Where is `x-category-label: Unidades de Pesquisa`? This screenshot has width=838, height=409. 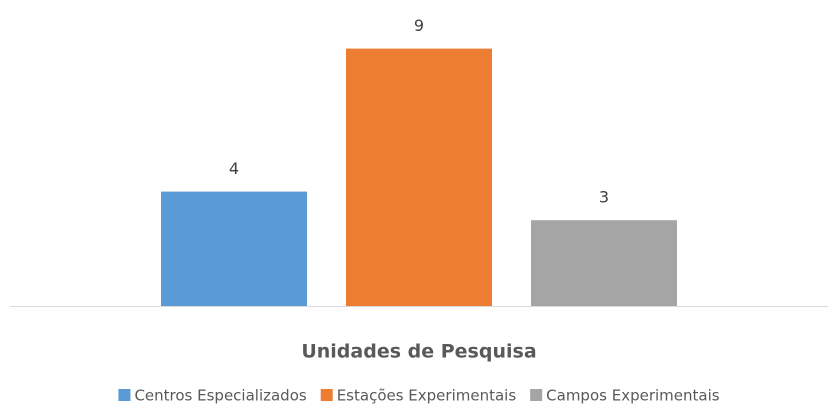 x-category-label: Unidades de Pesquisa is located at coordinates (418, 352).